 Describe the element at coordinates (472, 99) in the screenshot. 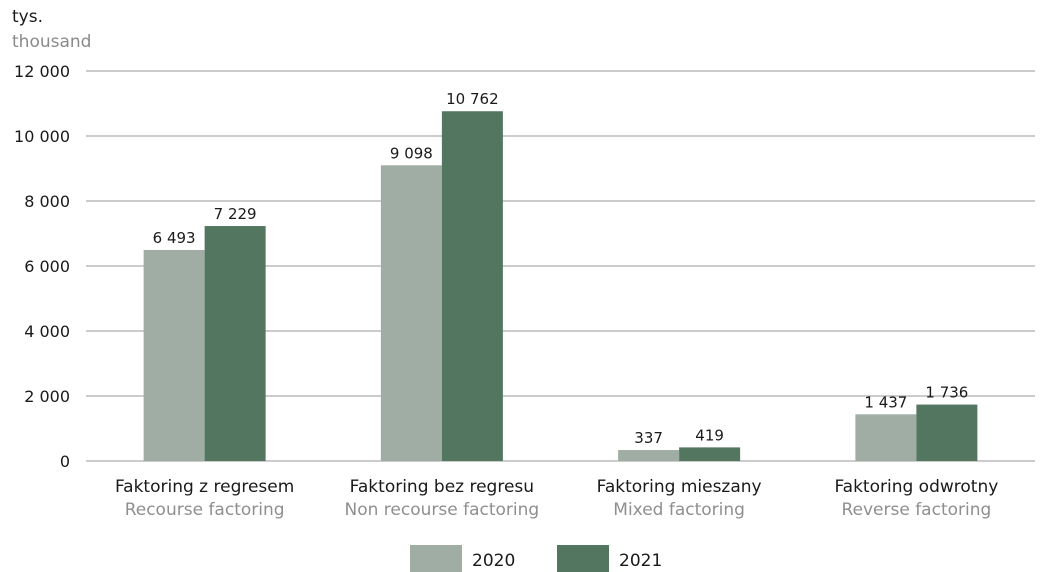

I see `data-label-2021: 10 762` at that location.